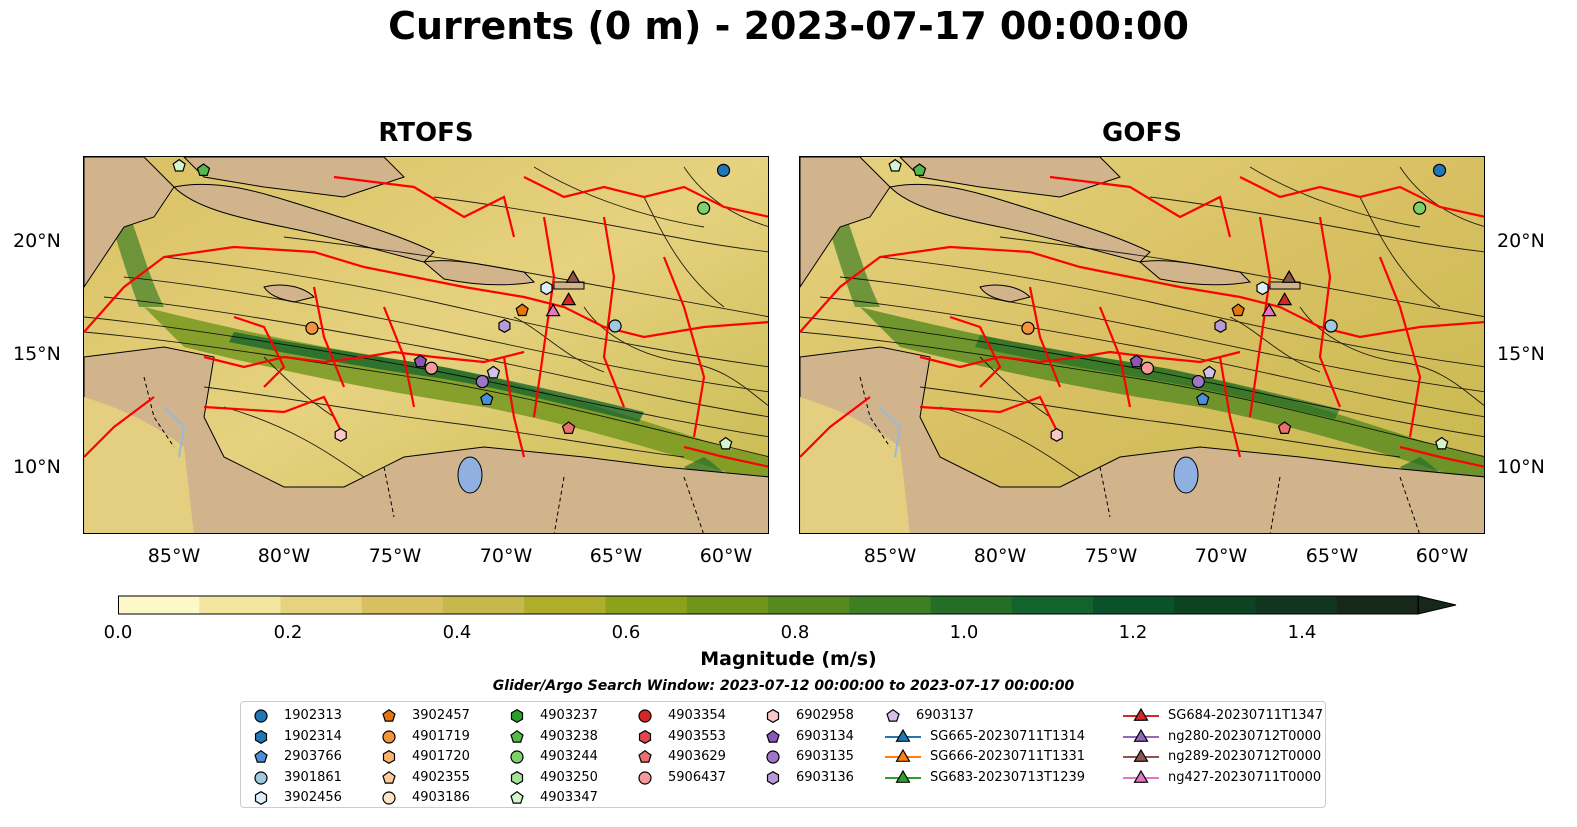 The height and width of the screenshot is (827, 1577). I want to click on colorbar-tick-7: 1.4, so click(1302, 632).